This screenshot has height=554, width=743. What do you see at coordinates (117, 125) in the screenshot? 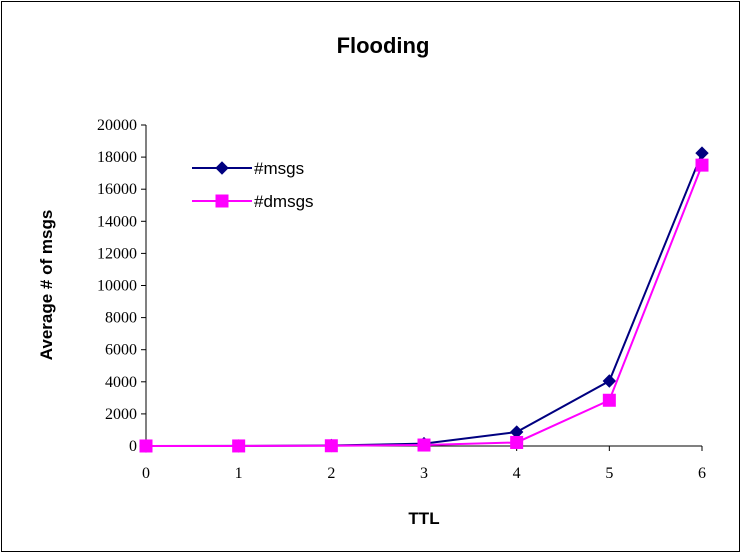
I see `y-tick-label: 20000` at bounding box center [117, 125].